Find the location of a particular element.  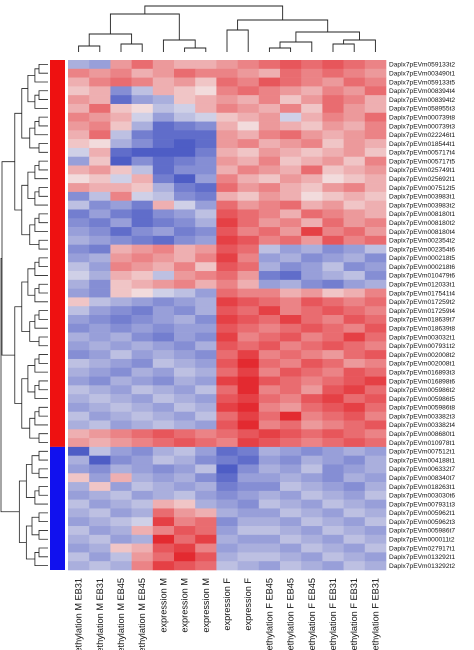

row-label: Daplx7pEVm058955t3 is located at coordinates (422, 109).